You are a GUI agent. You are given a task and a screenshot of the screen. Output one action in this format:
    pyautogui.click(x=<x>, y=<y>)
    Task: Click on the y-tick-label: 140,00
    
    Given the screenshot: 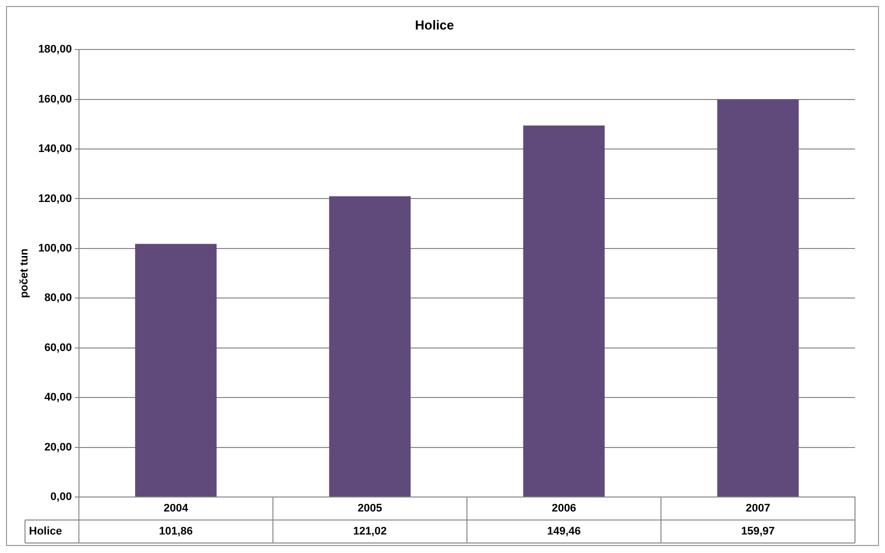 What is the action you would take?
    pyautogui.click(x=55, y=149)
    